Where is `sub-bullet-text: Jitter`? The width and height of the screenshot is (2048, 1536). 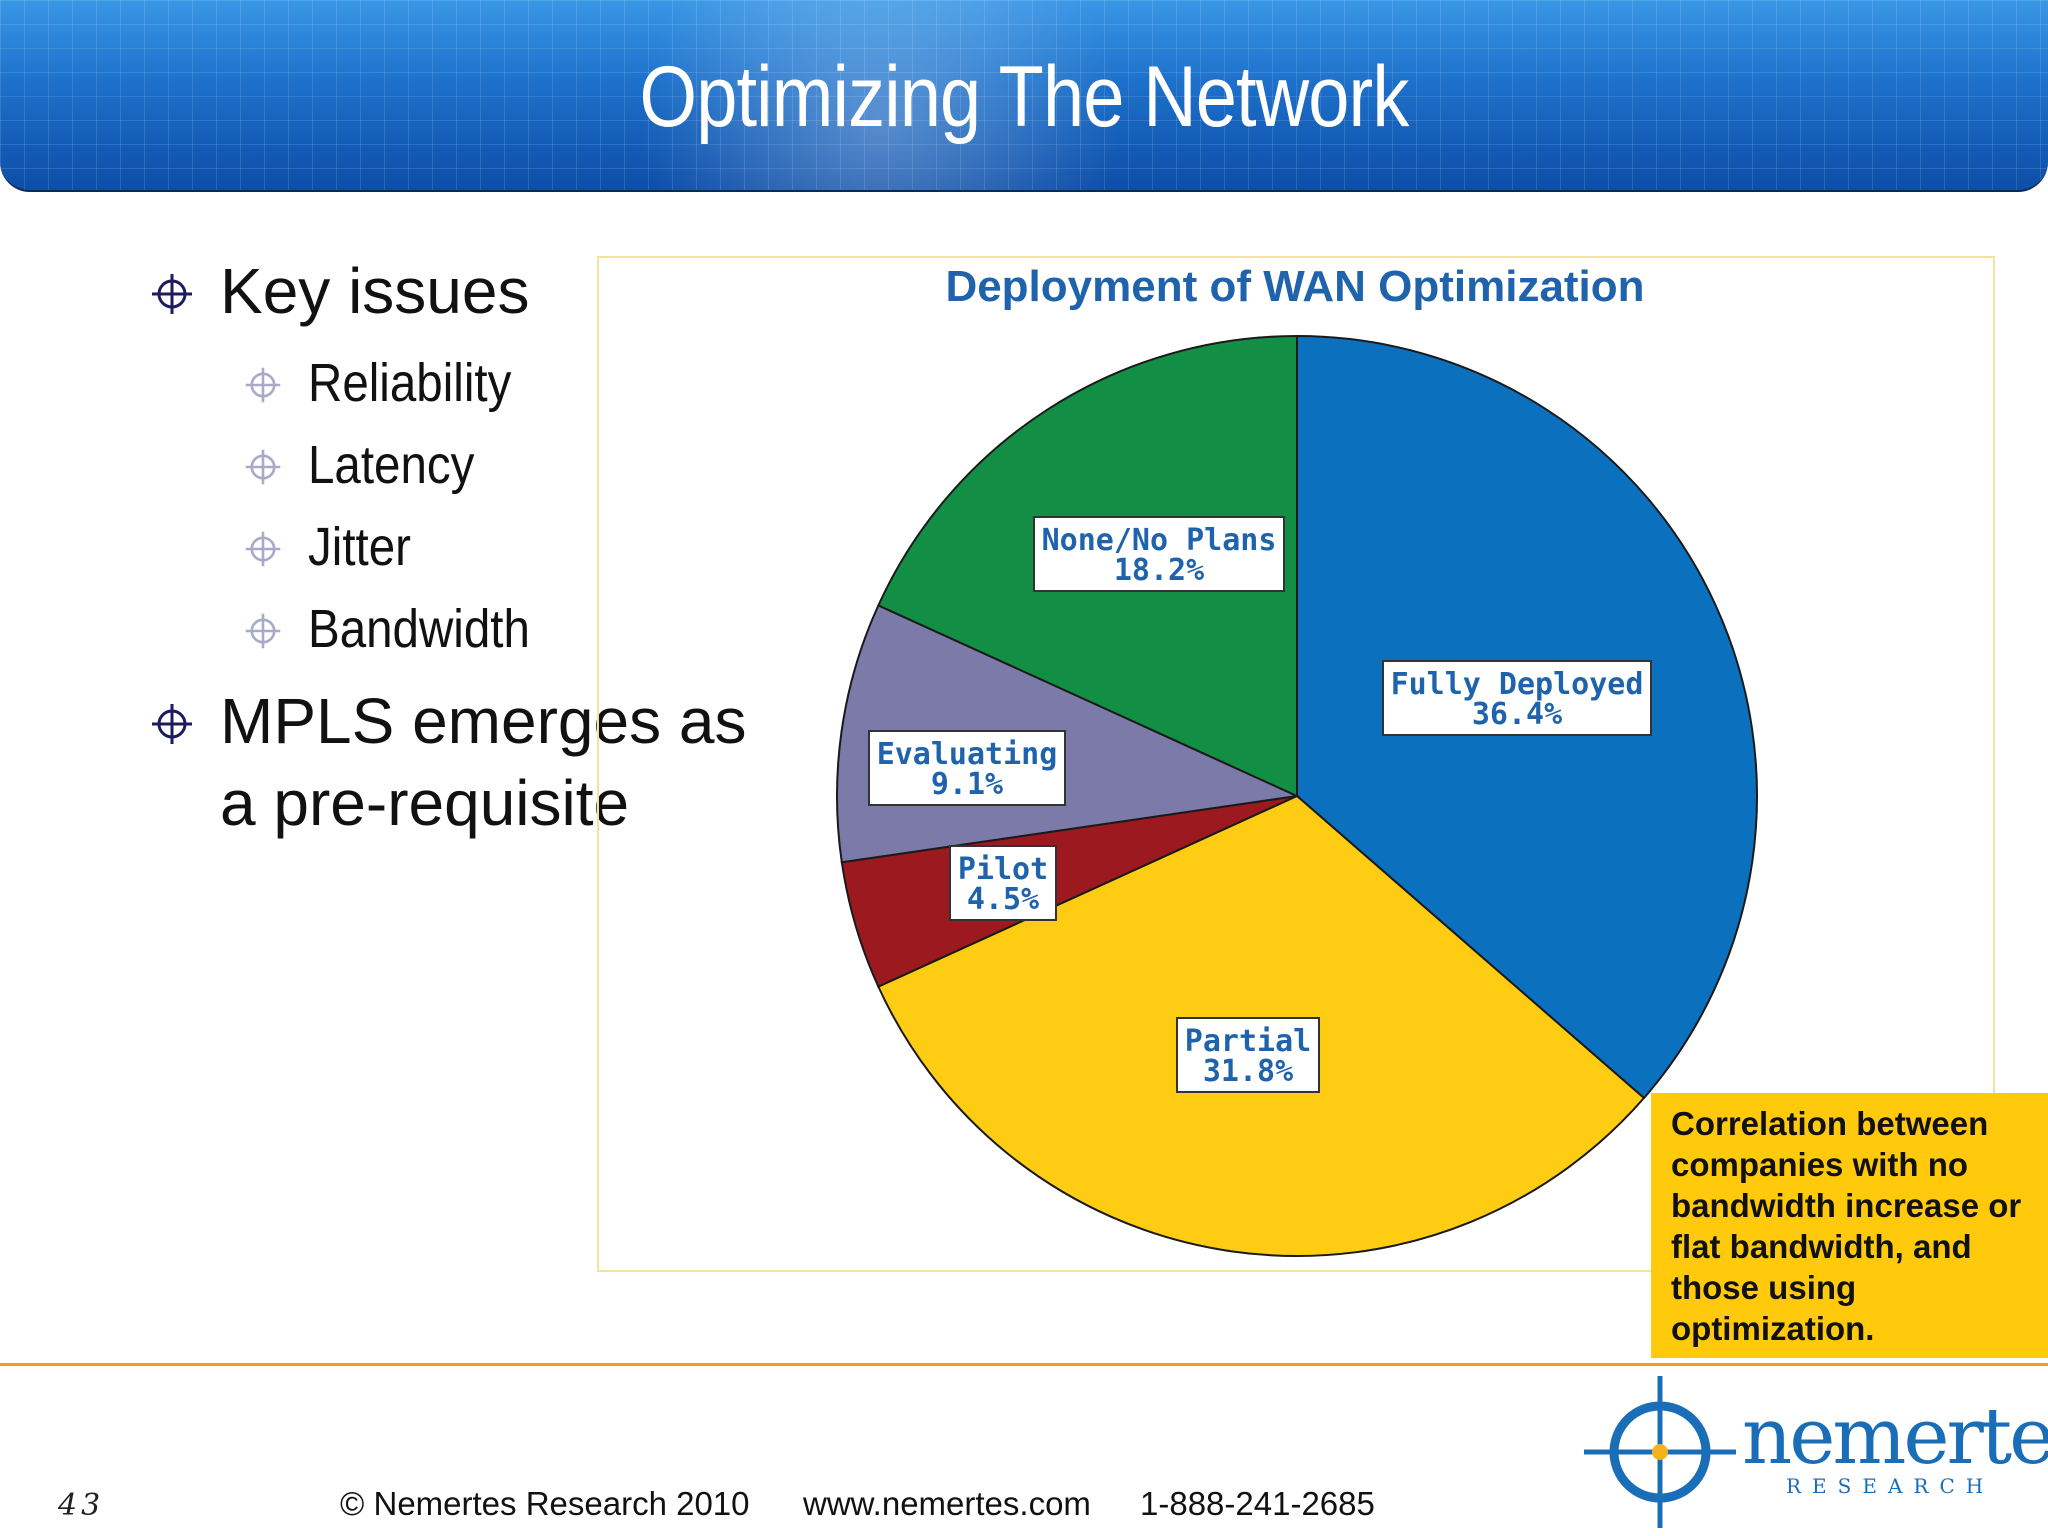 sub-bullet-text: Jitter is located at coordinates (359, 547).